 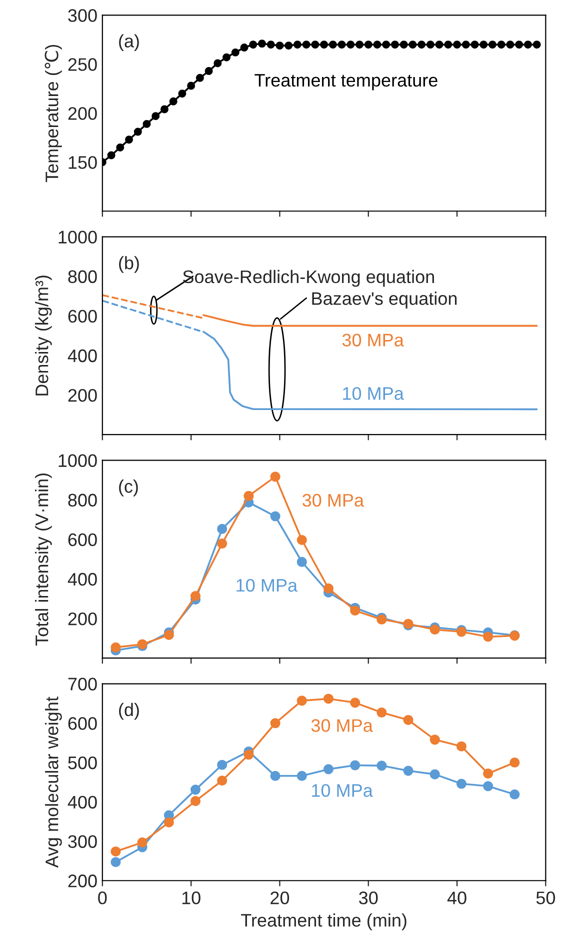 What do you see at coordinates (129, 711) in the screenshot?
I see `annotation: (d)` at bounding box center [129, 711].